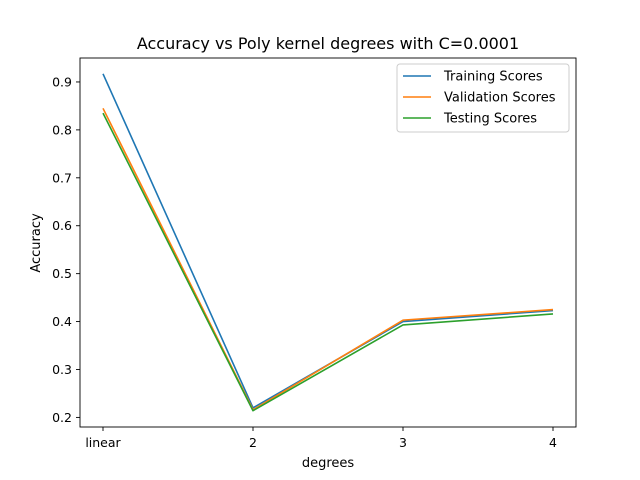 The height and width of the screenshot is (480, 640). Describe the element at coordinates (493, 77) in the screenshot. I see `legend-label: Training Scores` at that location.